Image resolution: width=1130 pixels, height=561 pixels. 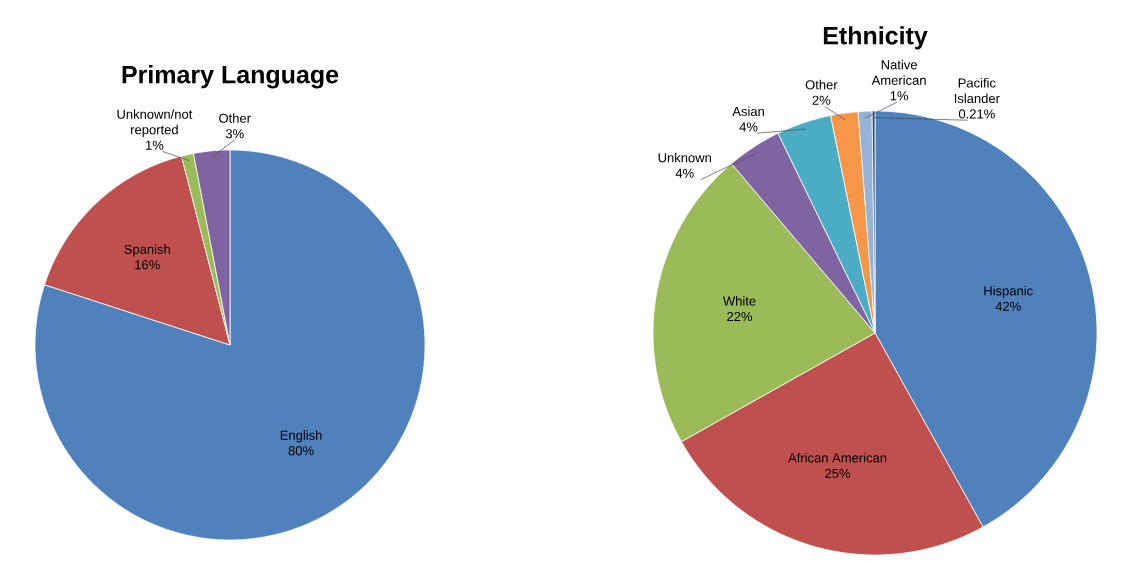 I want to click on slice-label: African American, so click(x=837, y=457).